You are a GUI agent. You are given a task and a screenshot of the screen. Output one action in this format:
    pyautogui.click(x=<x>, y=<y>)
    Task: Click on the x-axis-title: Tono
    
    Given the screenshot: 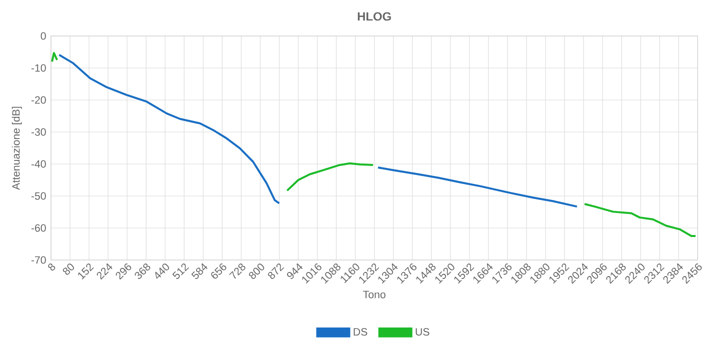 What is the action you would take?
    pyautogui.click(x=374, y=294)
    